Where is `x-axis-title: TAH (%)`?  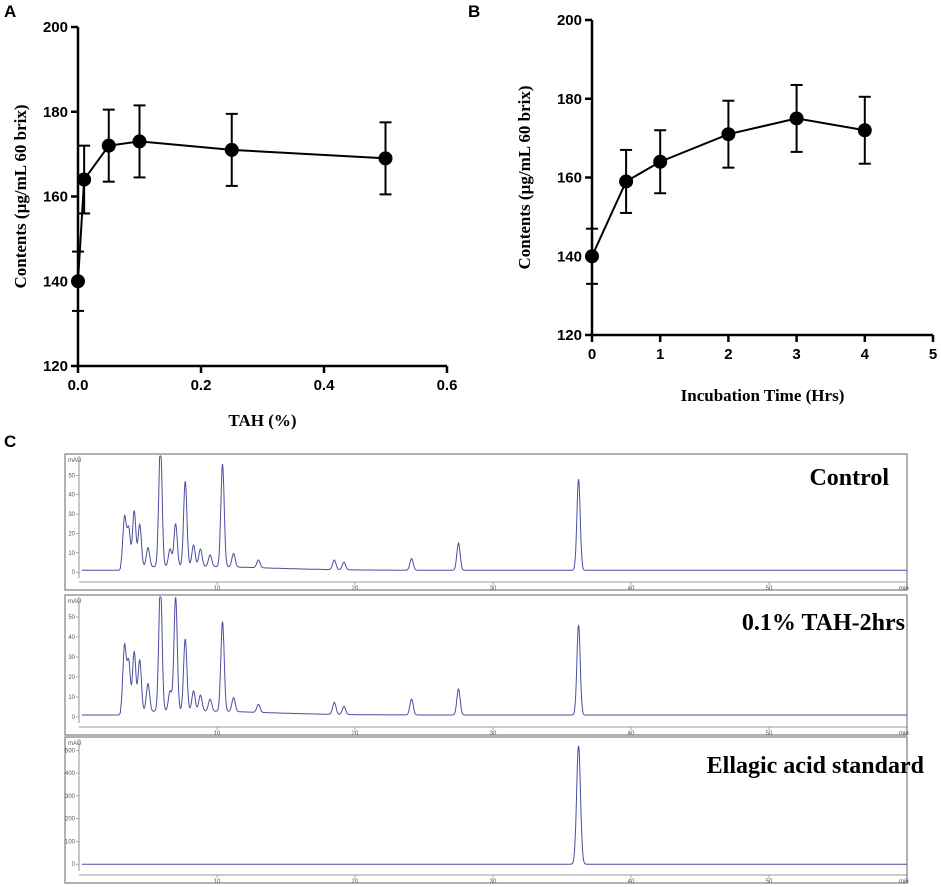 x-axis-title: TAH (%) is located at coordinates (262, 420).